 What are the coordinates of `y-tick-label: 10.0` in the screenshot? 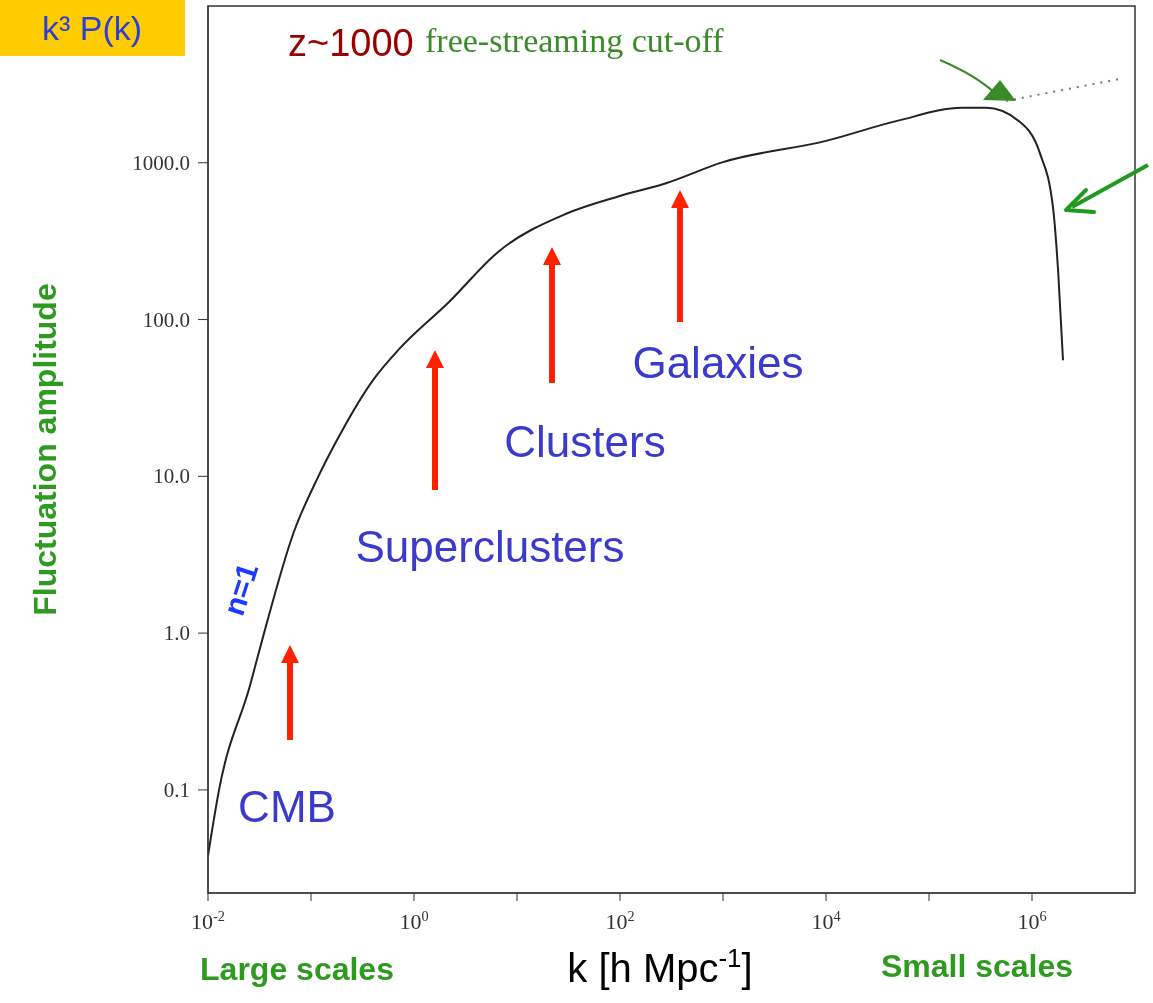 It's located at (171, 476).